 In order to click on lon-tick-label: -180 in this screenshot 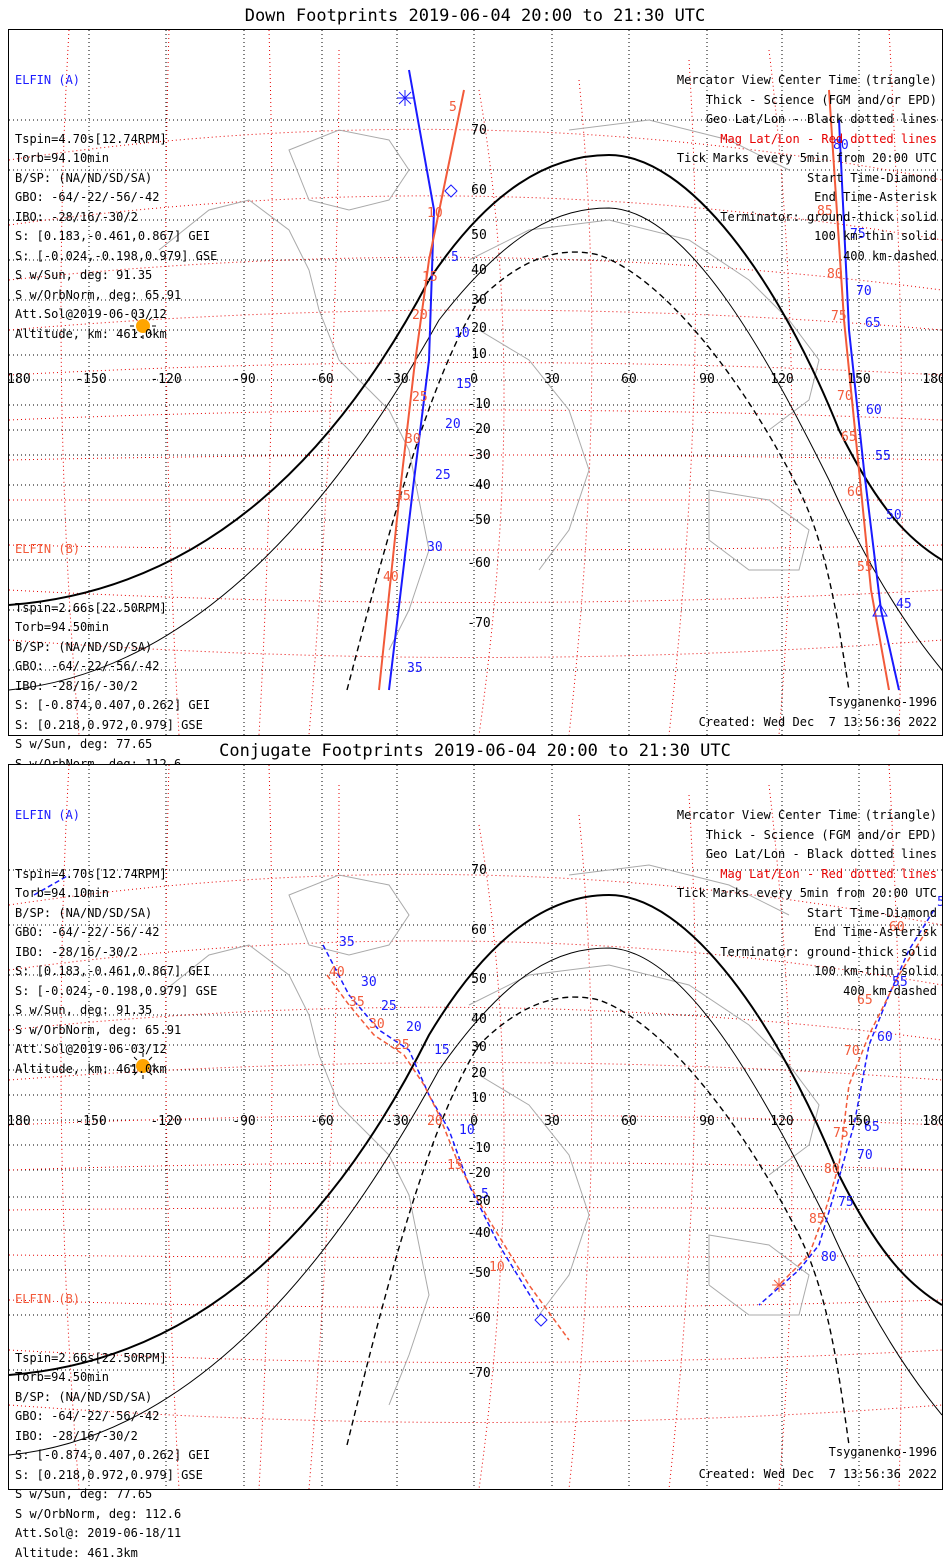, I will do `click(20, 1121)`.